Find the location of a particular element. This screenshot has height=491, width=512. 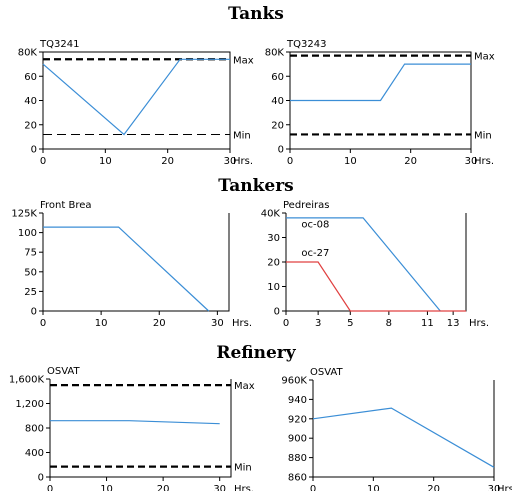

x-tick-label: 13 is located at coordinates (453, 323).